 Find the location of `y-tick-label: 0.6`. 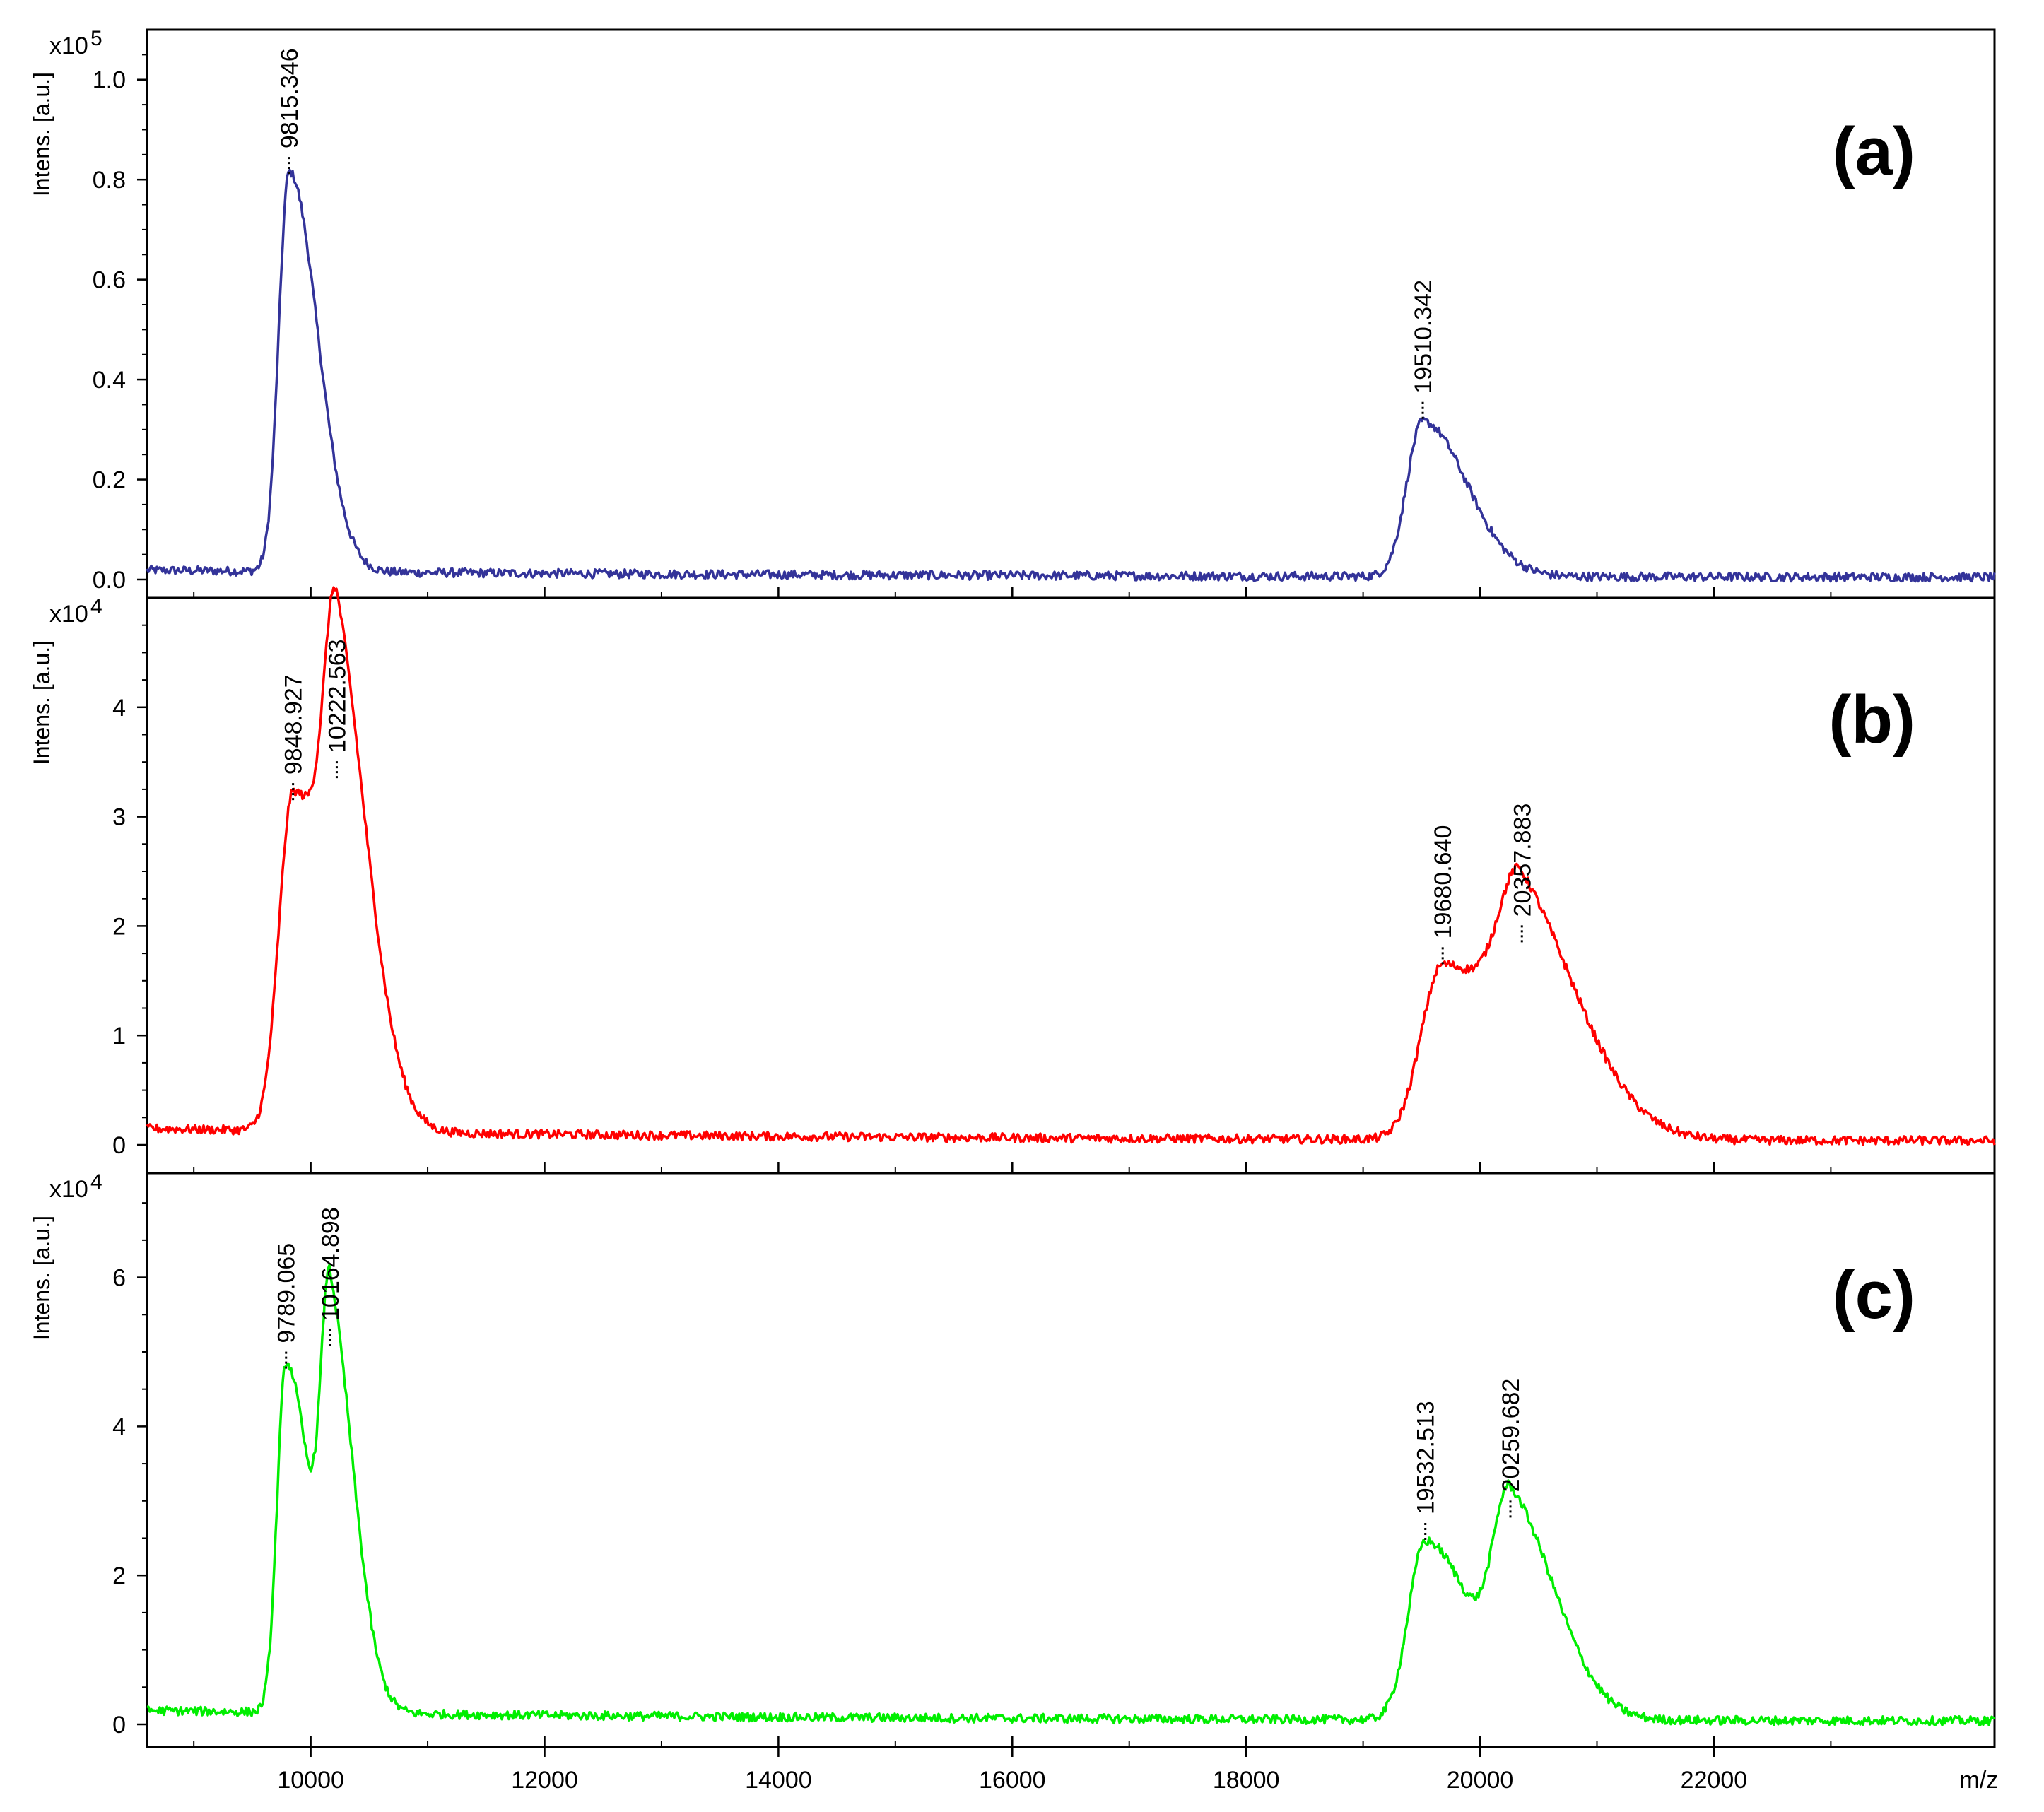

y-tick-label: 0.6 is located at coordinates (109, 280).